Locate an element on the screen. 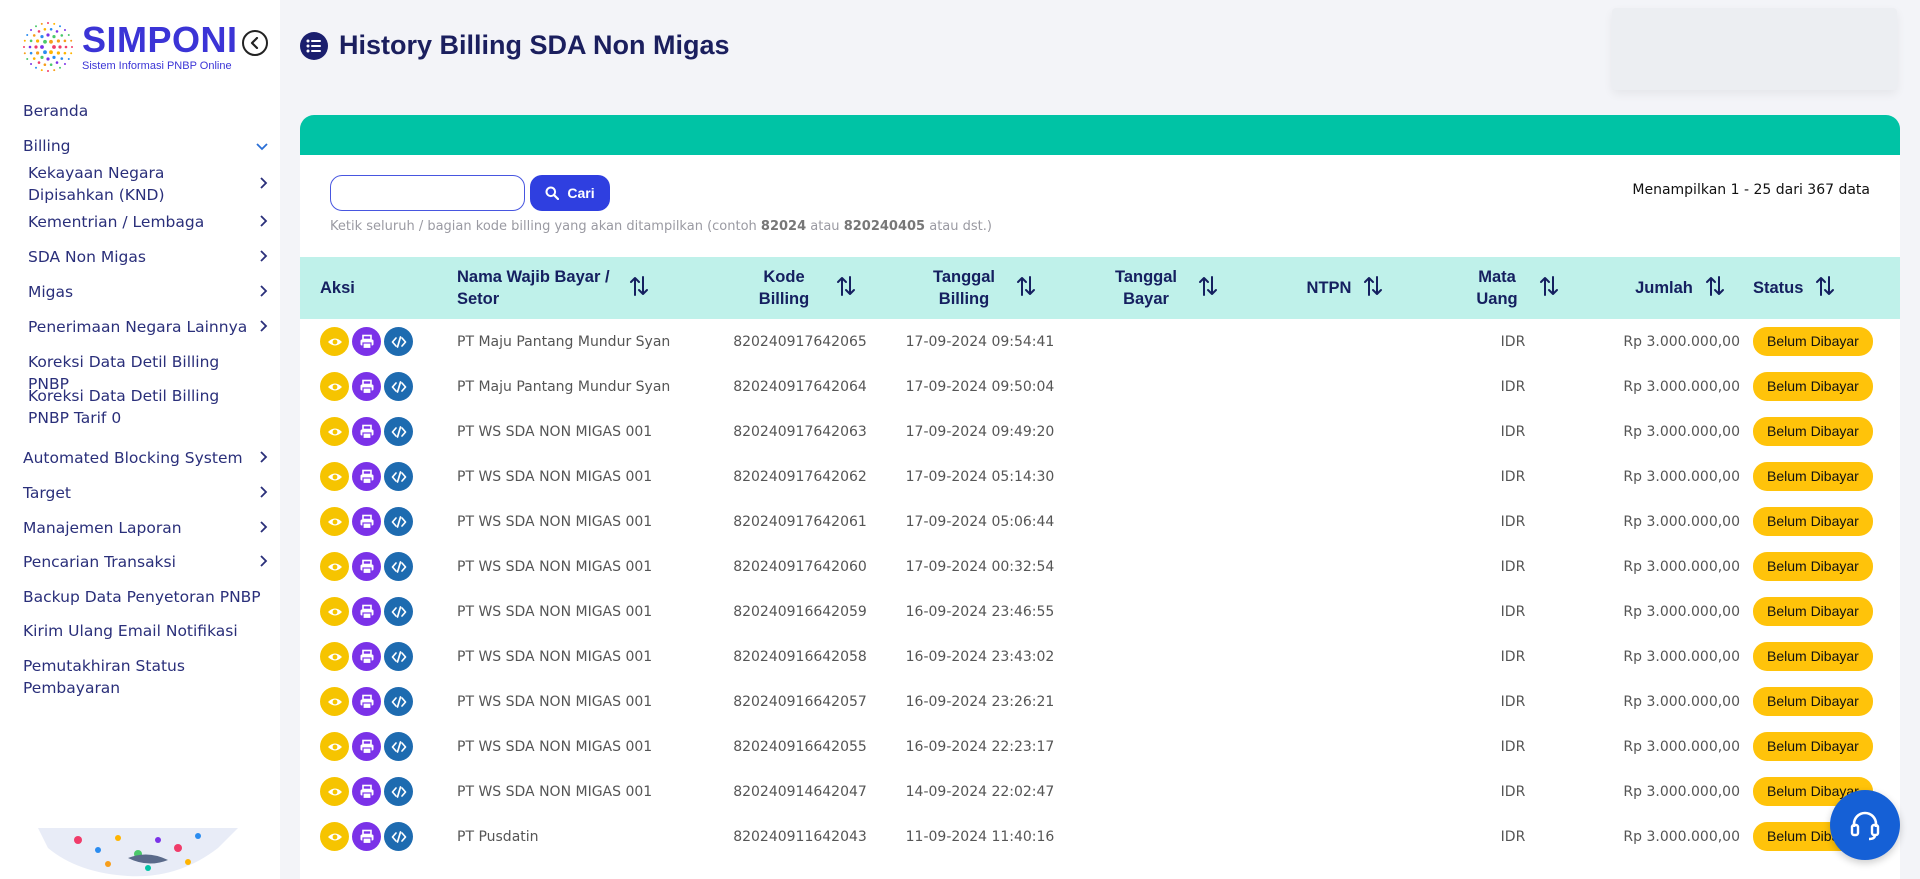 The width and height of the screenshot is (1920, 879). list-icon is located at coordinates (314, 45).